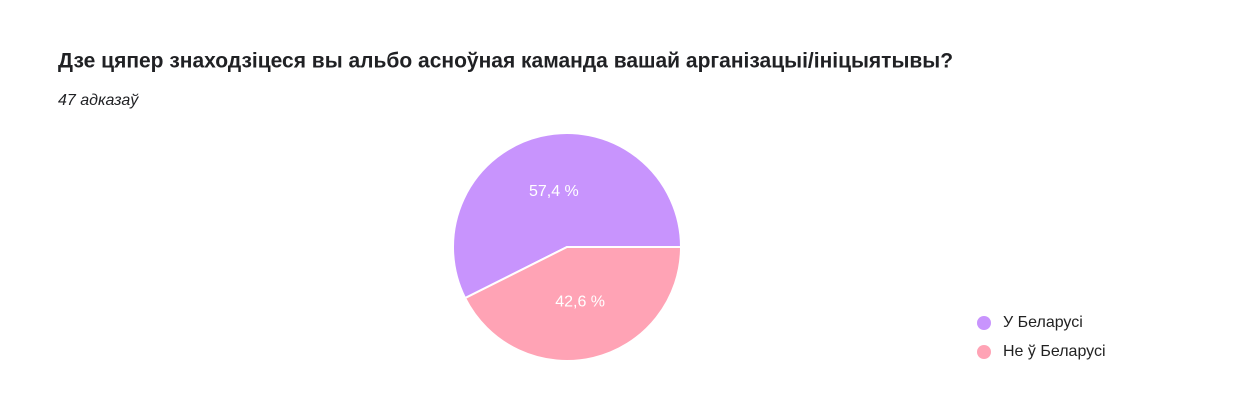 The height and width of the screenshot is (412, 1236). Describe the element at coordinates (1054, 351) in the screenshot. I see `legend-label: Не ў Беларусі` at that location.